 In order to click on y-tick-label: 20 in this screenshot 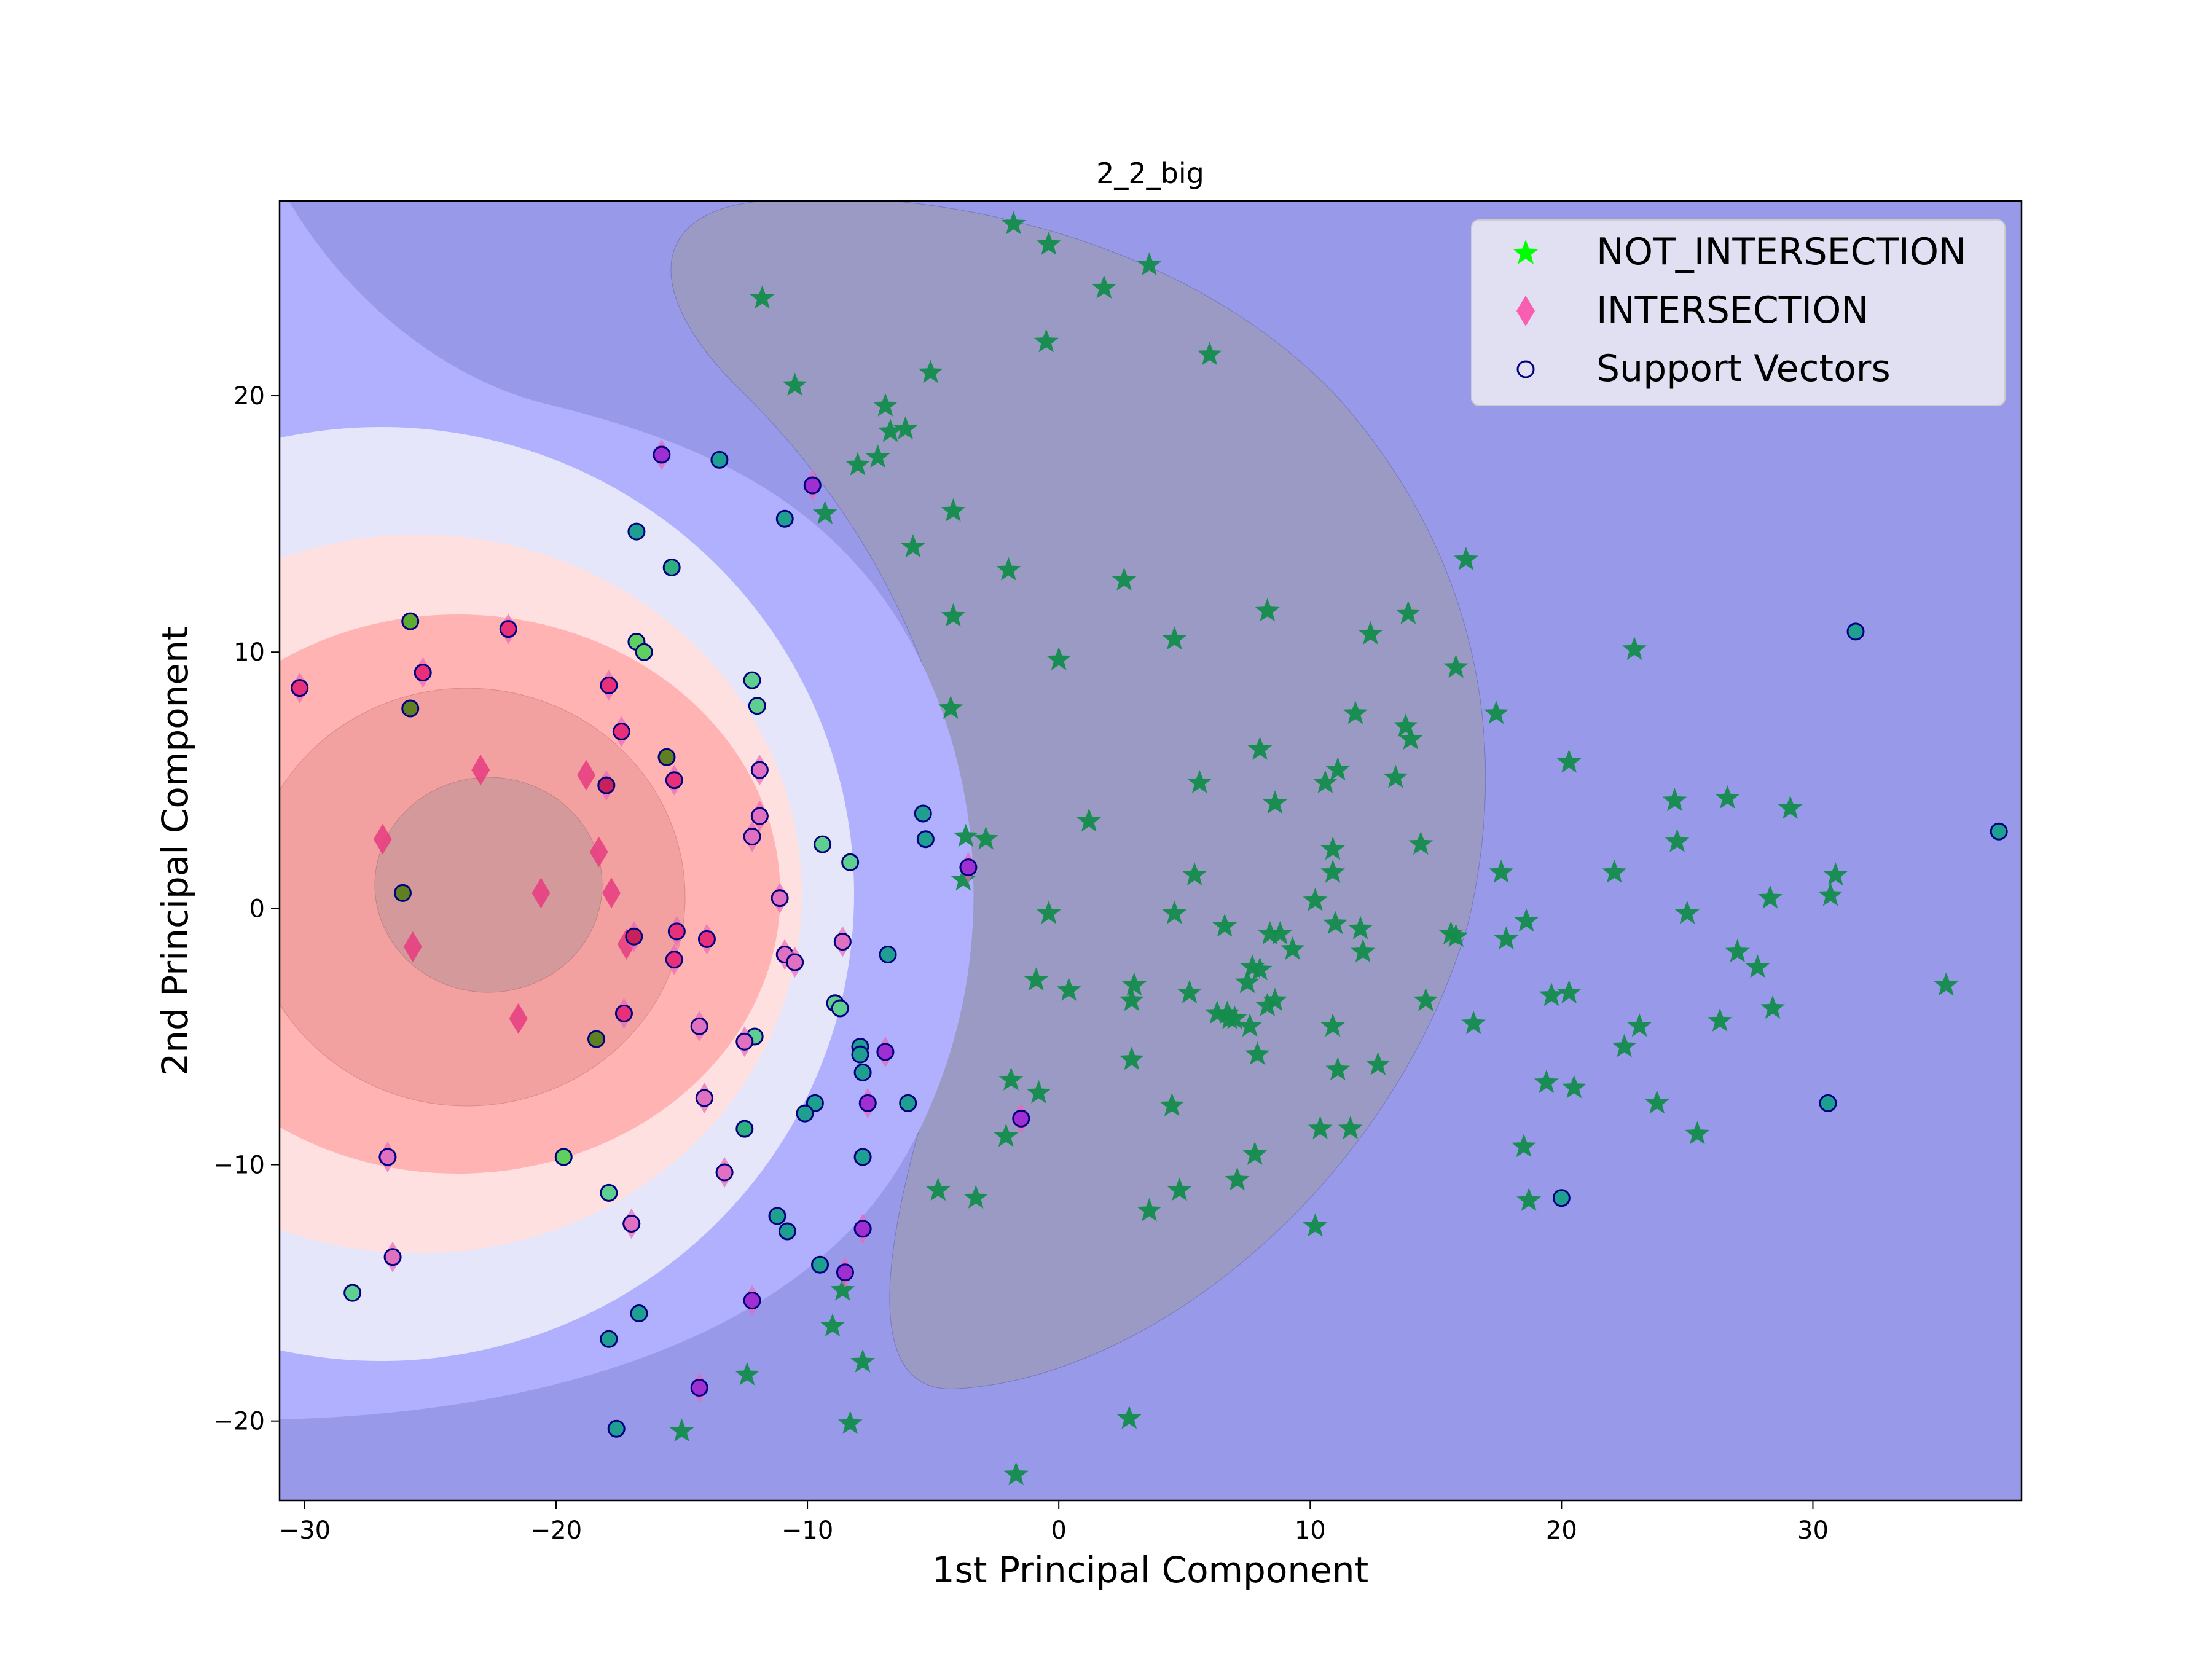, I will do `click(249, 396)`.